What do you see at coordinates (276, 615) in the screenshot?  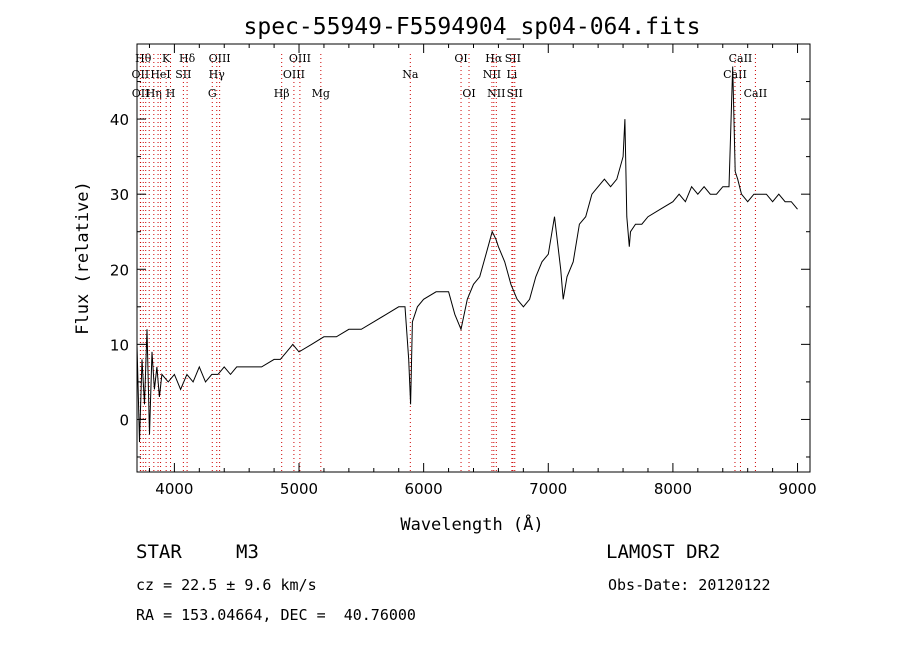 I see `coordinates-text: RA = 153.04664, DEC = 40.76000` at bounding box center [276, 615].